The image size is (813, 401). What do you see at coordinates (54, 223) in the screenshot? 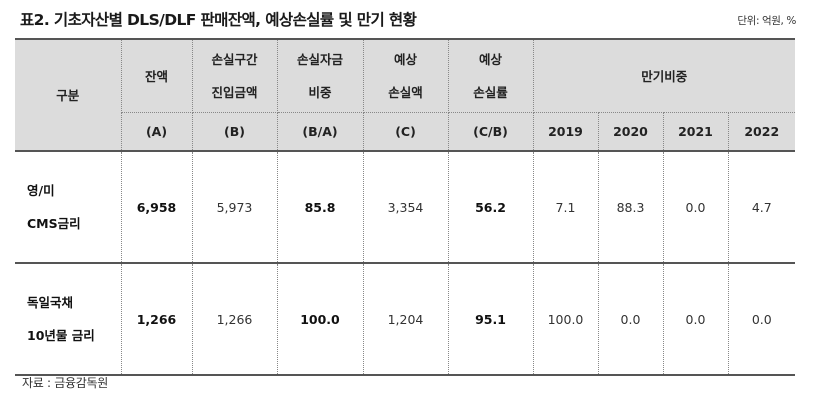
I see `row-label-line2: CMS금리` at bounding box center [54, 223].